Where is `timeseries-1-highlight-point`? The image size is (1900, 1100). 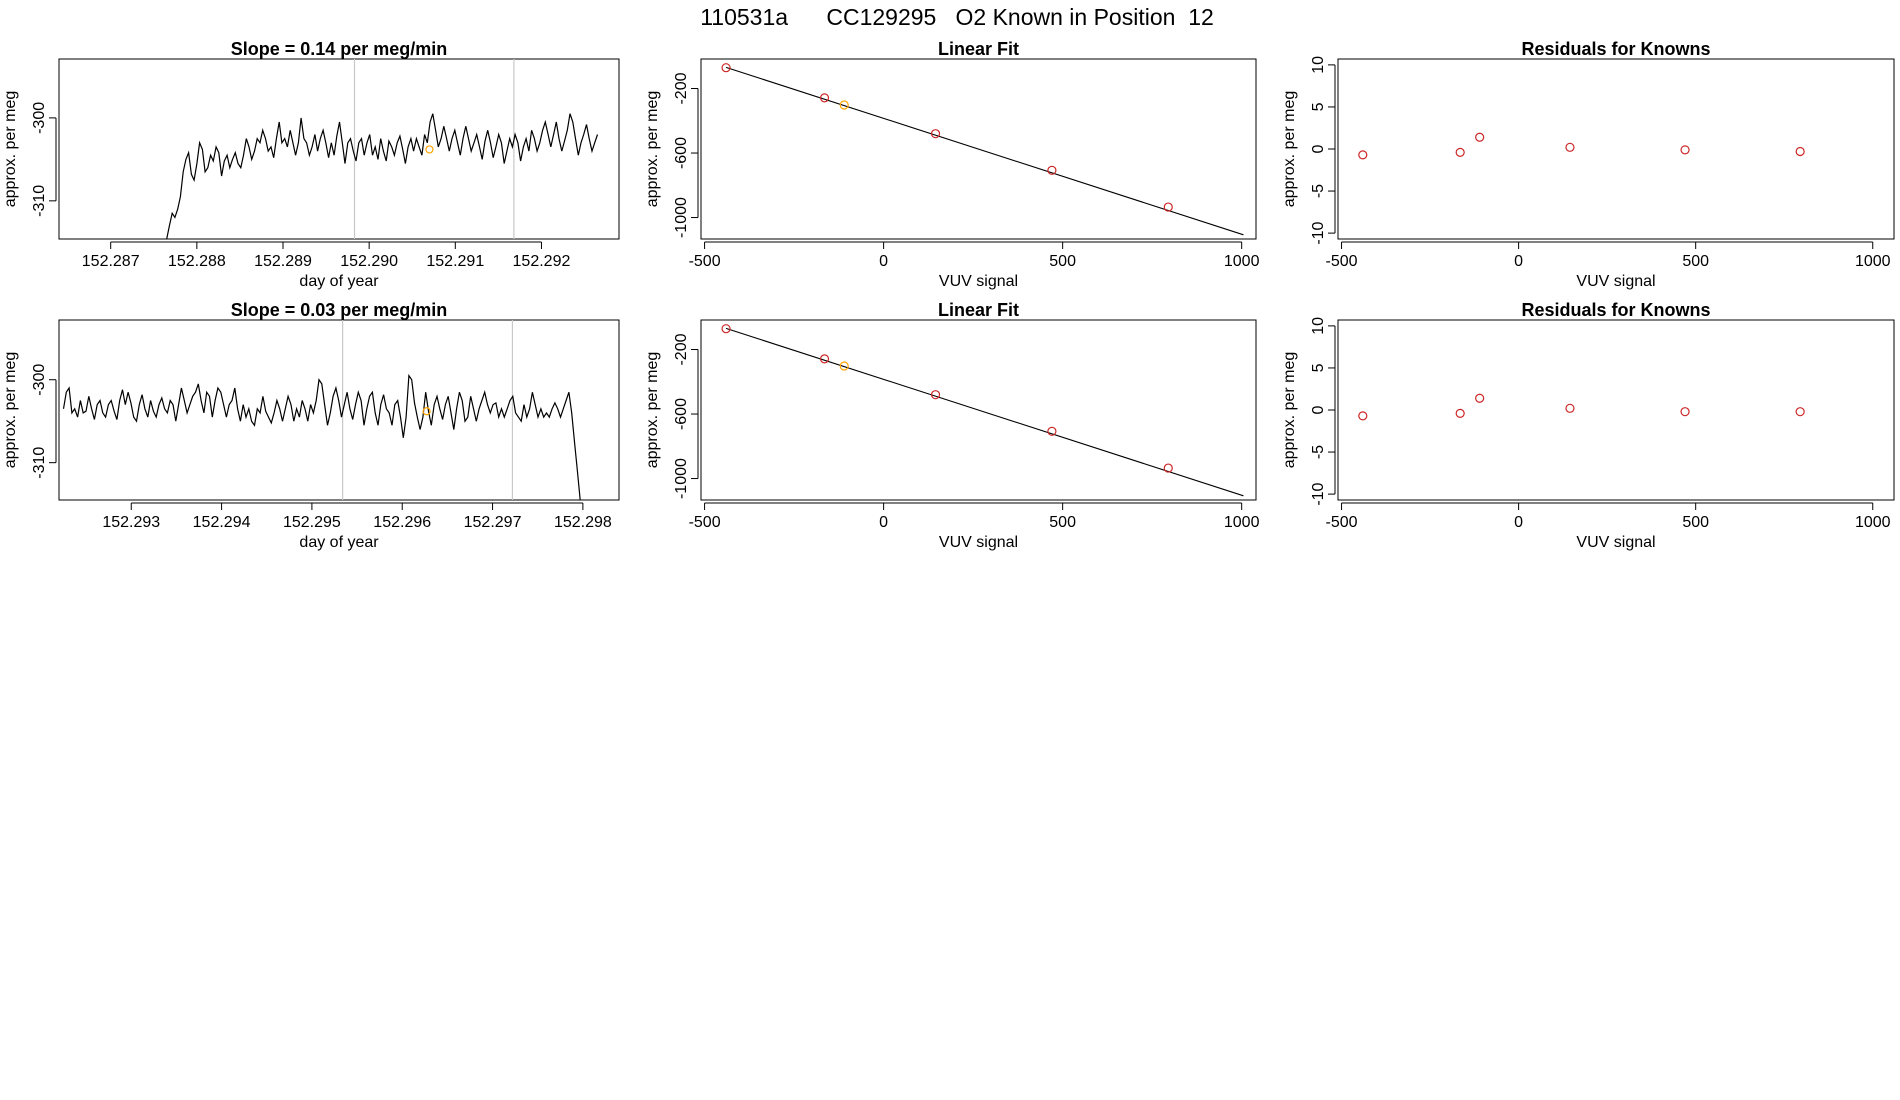 timeseries-1-highlight-point is located at coordinates (429, 149).